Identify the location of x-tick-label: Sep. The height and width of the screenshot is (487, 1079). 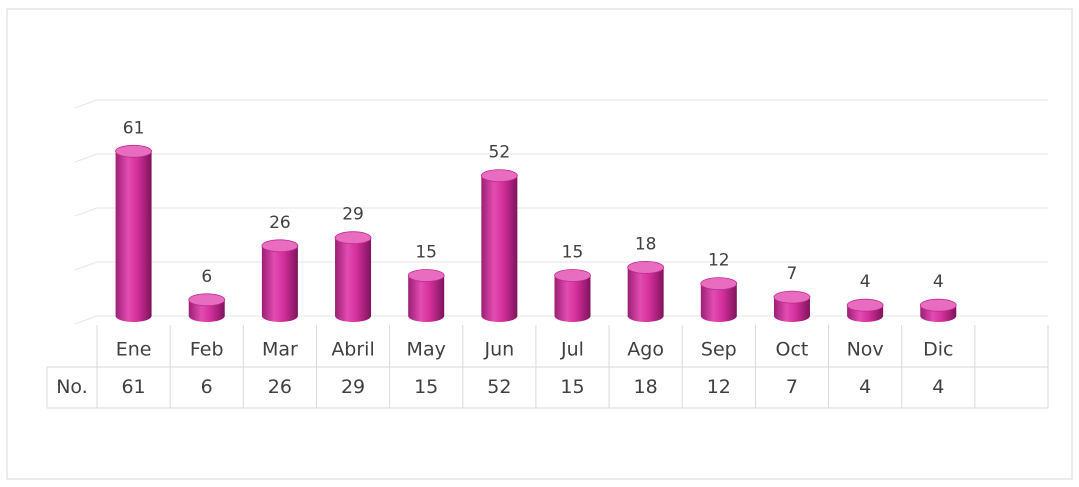
(719, 350).